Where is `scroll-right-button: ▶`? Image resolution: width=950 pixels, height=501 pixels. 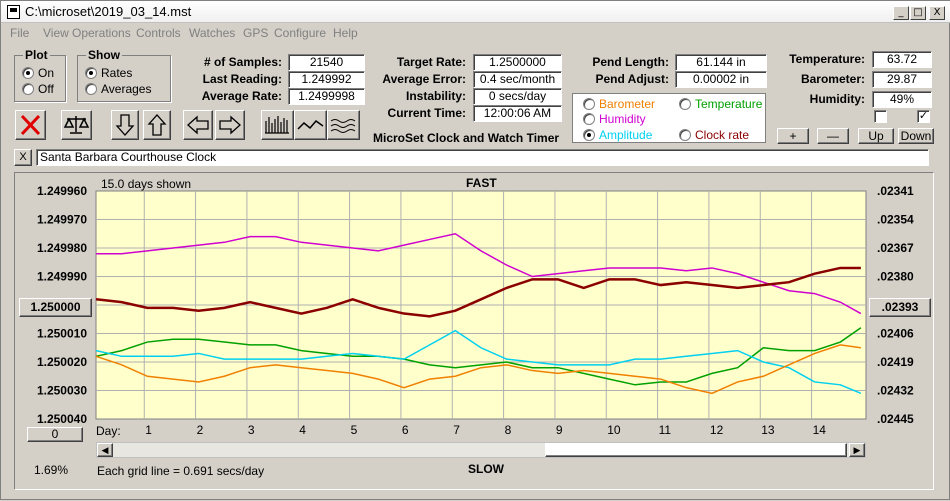 scroll-right-button: ▶ is located at coordinates (857, 450).